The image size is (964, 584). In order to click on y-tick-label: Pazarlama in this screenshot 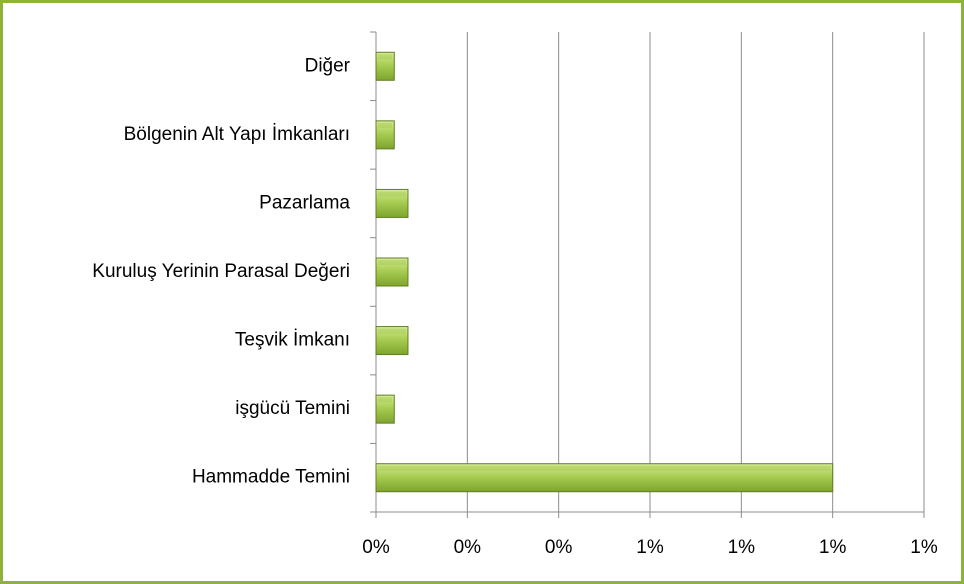, I will do `click(304, 202)`.